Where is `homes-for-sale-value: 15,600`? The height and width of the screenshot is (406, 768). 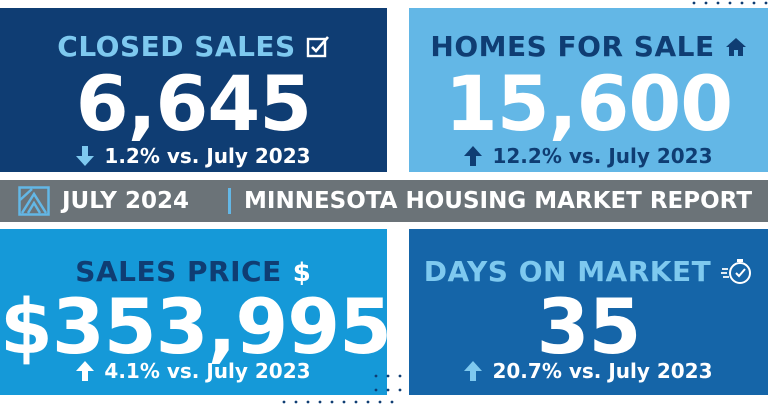
homes-for-sale-value: 15,600 is located at coordinates (588, 103).